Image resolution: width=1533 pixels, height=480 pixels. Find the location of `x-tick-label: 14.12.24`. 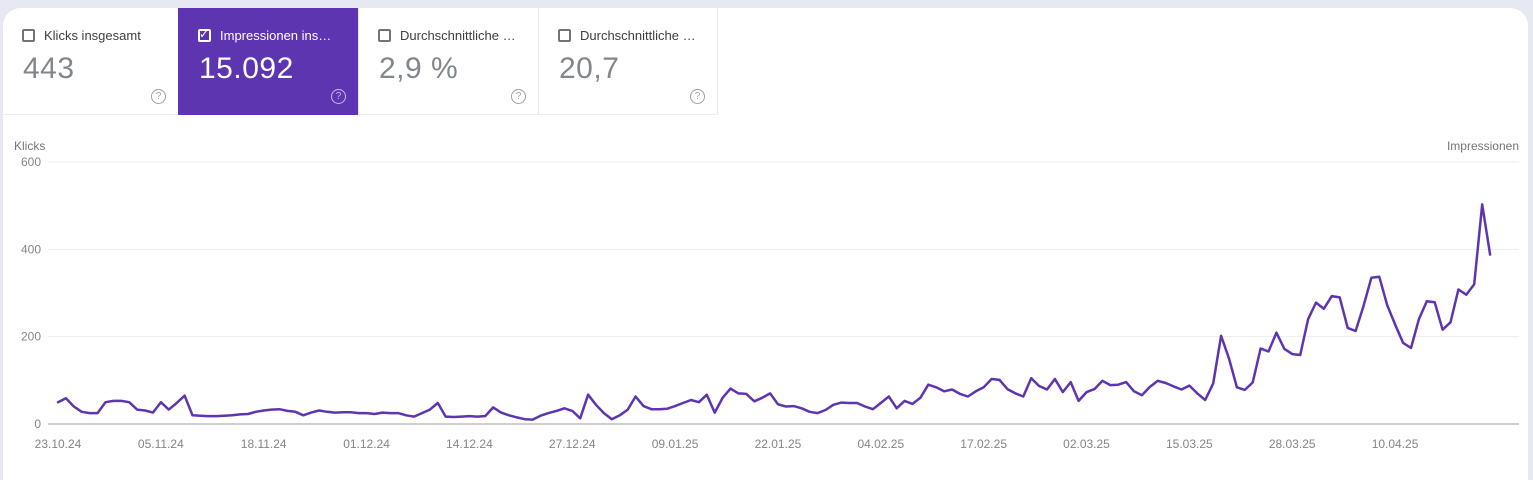

x-tick-label: 14.12.24 is located at coordinates (469, 444).